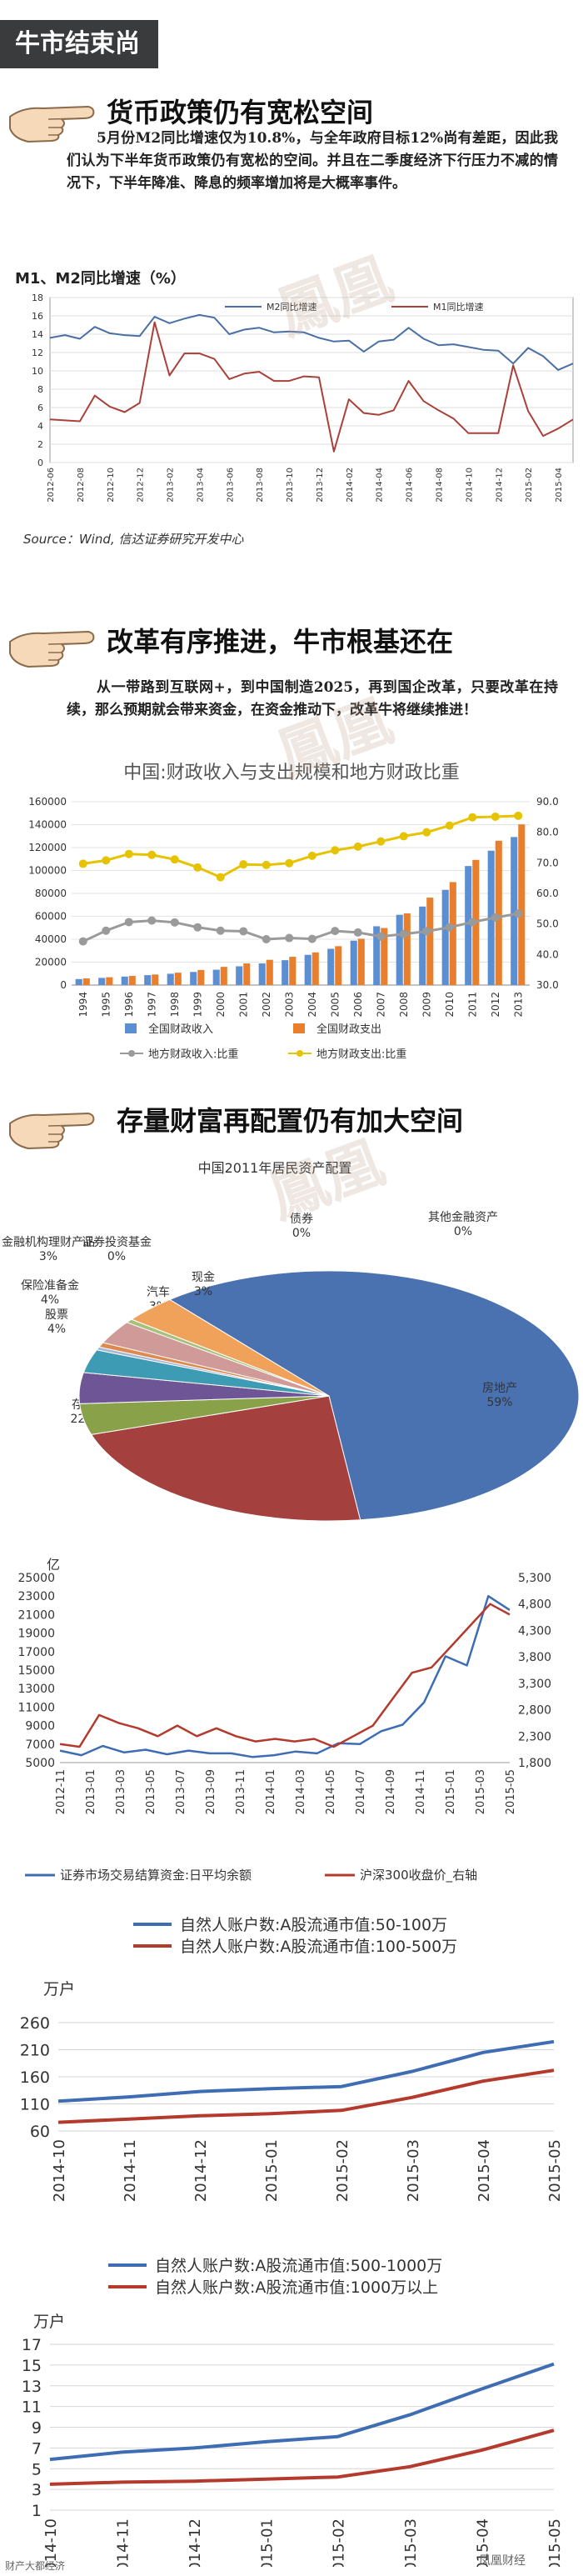  I want to click on legend-label: 自然人账户数:A股流通市值:50-100万, so click(313, 1925).